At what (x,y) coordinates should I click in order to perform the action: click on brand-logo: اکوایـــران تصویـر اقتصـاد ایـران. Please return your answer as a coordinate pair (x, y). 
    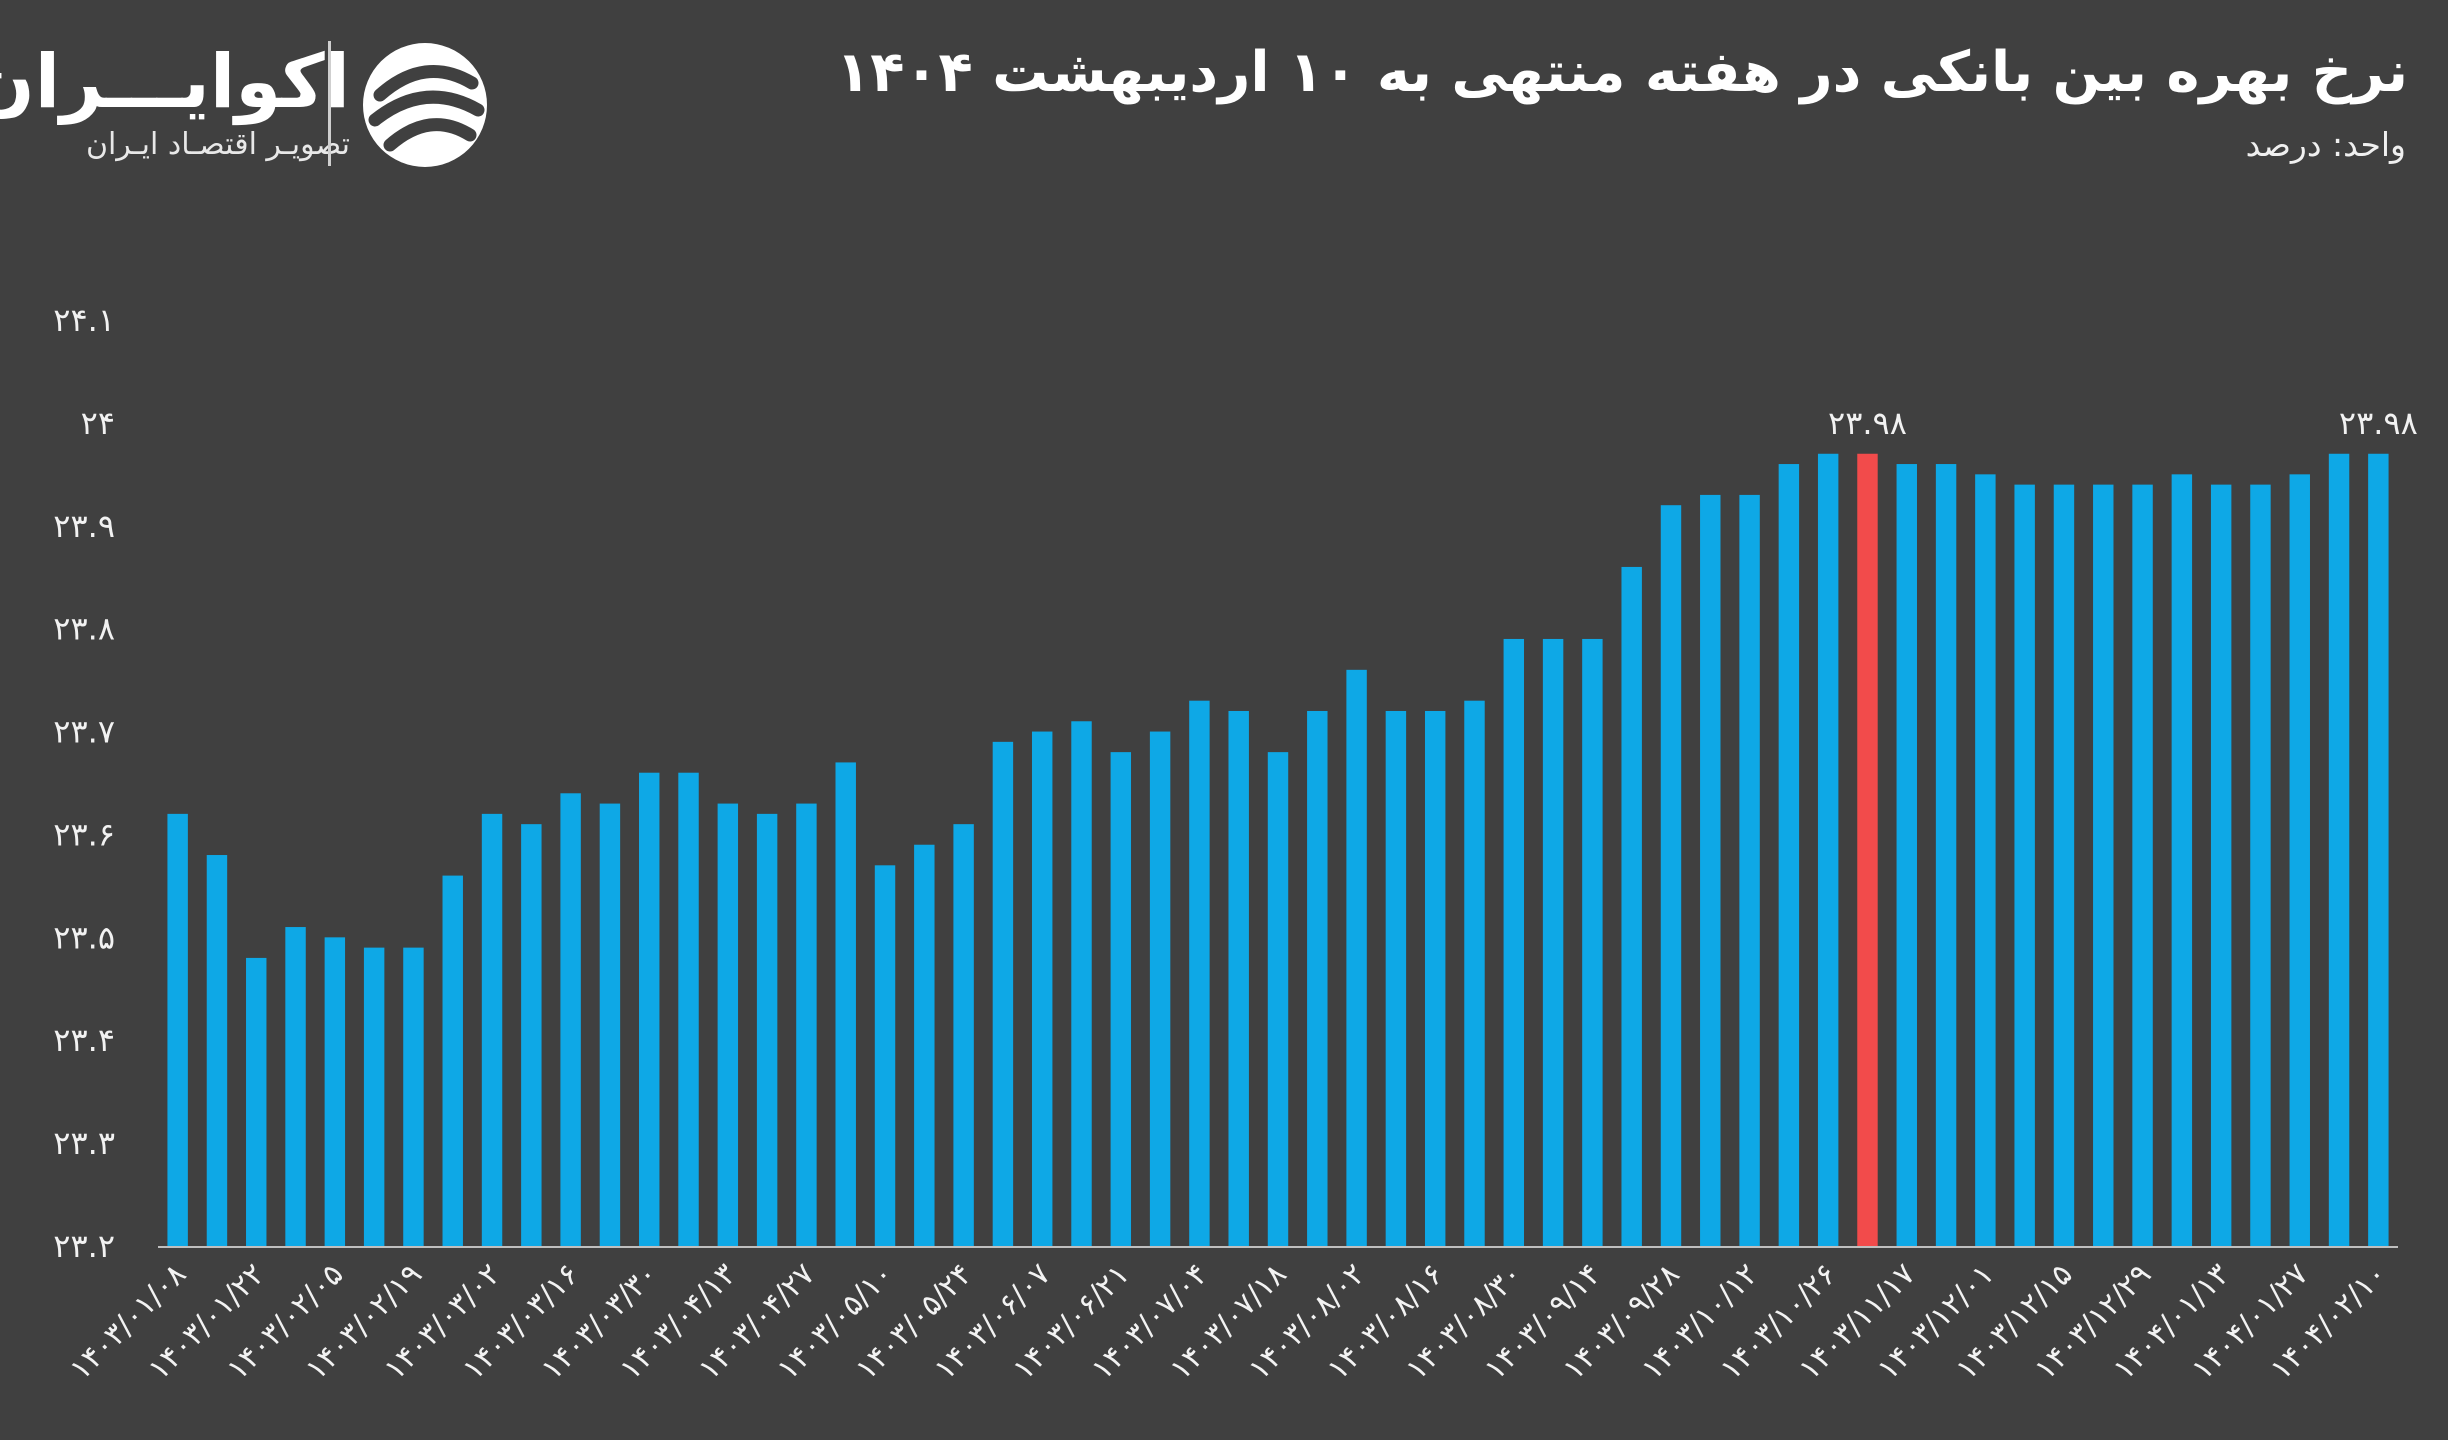
    Looking at the image, I should click on (250, 105).